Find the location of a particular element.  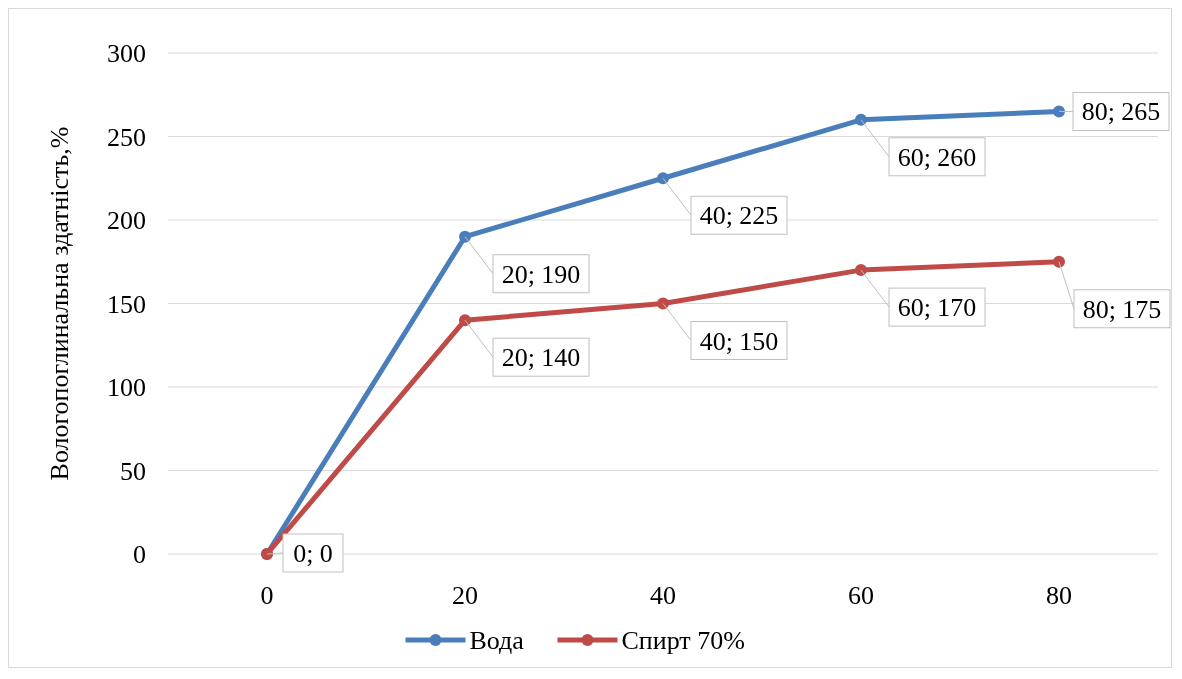

legend-label: Вода is located at coordinates (497, 640).